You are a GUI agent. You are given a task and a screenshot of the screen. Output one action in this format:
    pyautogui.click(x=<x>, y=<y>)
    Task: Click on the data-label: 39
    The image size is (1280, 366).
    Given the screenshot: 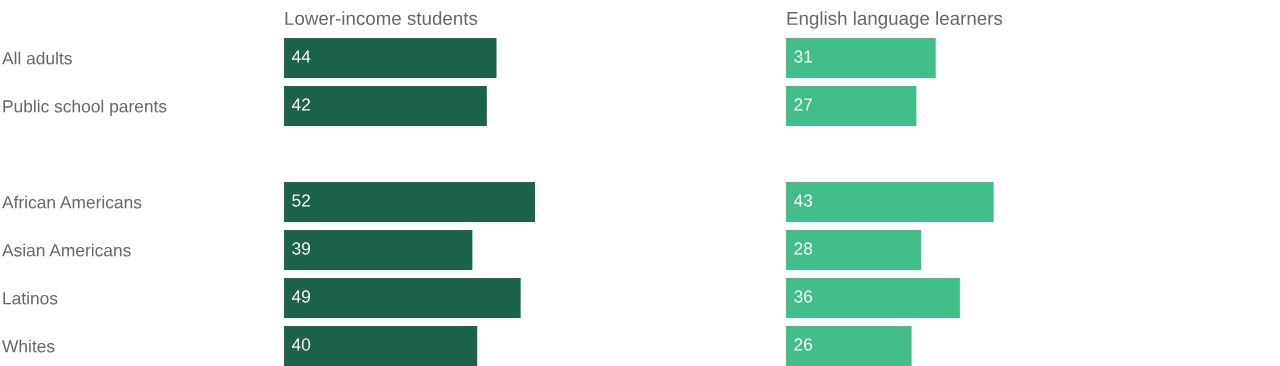 What is the action you would take?
    pyautogui.click(x=301, y=248)
    